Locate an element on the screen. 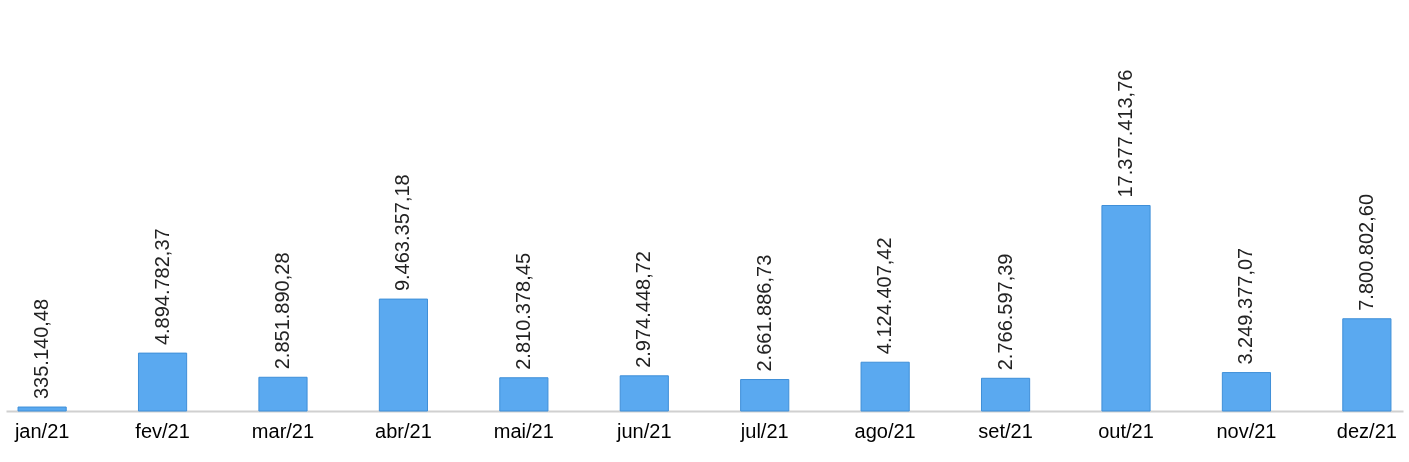  x-tick-label: dez/21 is located at coordinates (1366, 430).